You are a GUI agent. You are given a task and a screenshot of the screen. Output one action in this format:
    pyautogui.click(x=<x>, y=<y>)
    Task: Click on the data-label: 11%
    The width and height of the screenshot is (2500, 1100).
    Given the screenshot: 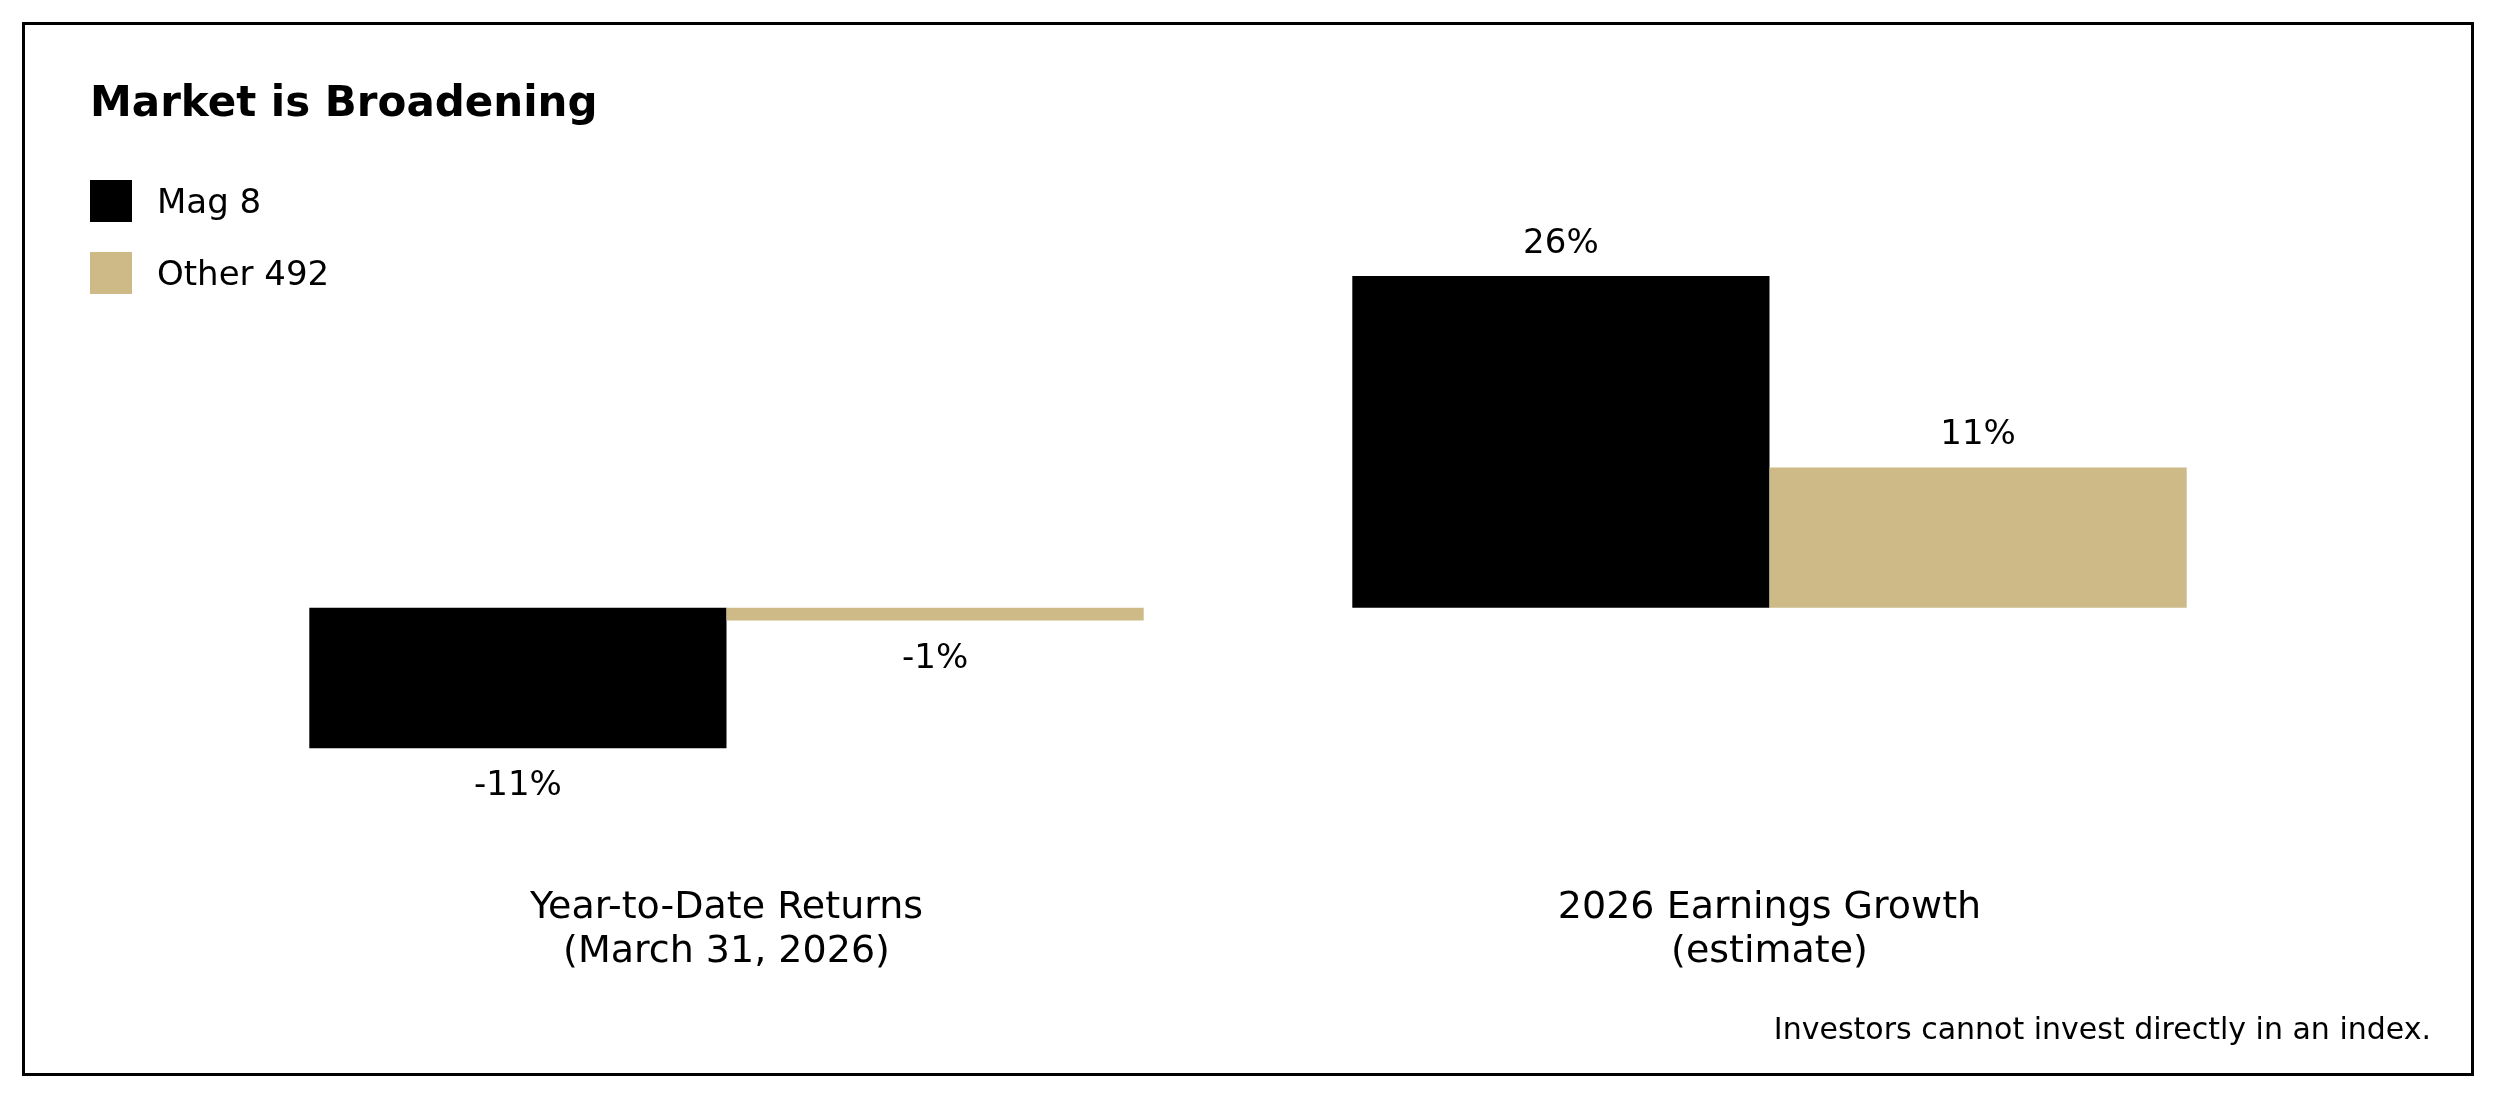 What is the action you would take?
    pyautogui.click(x=1978, y=432)
    